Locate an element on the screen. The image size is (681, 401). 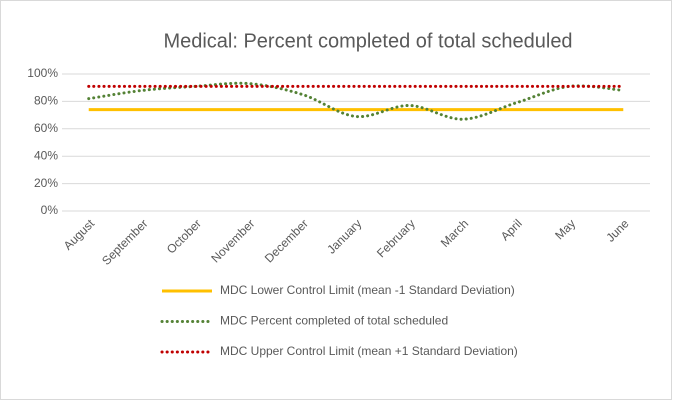
y-tick-label: 60% is located at coordinates (46, 128).